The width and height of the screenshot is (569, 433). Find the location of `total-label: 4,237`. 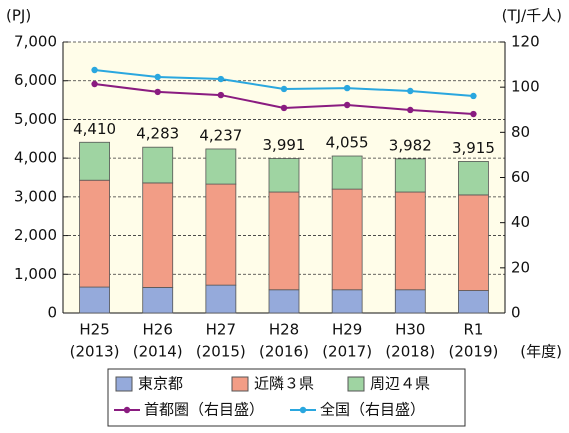

total-label: 4,237 is located at coordinates (220, 135).